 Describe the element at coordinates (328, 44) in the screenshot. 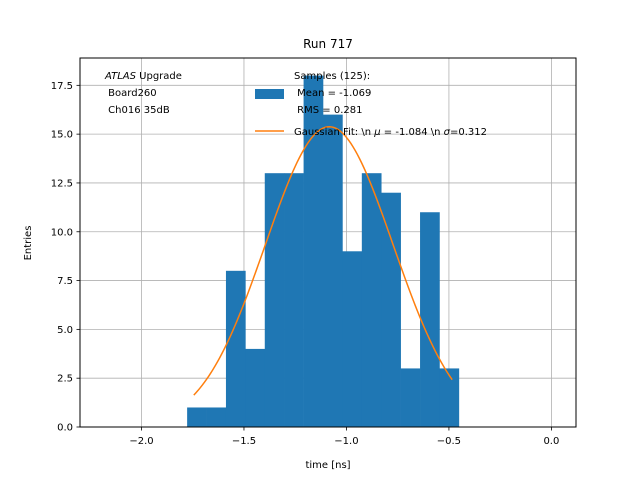

I see `chart-title: Run 717` at that location.